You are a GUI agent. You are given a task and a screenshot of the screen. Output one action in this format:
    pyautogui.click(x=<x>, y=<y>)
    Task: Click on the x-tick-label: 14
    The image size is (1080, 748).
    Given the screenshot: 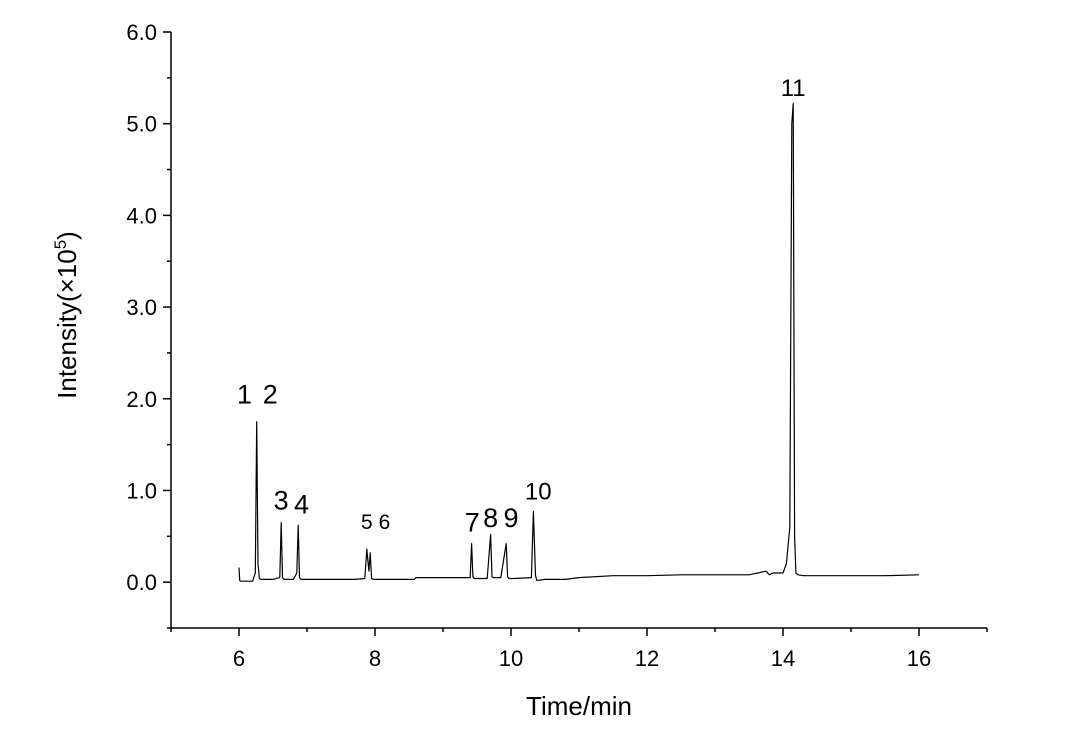 What is the action you would take?
    pyautogui.click(x=783, y=658)
    